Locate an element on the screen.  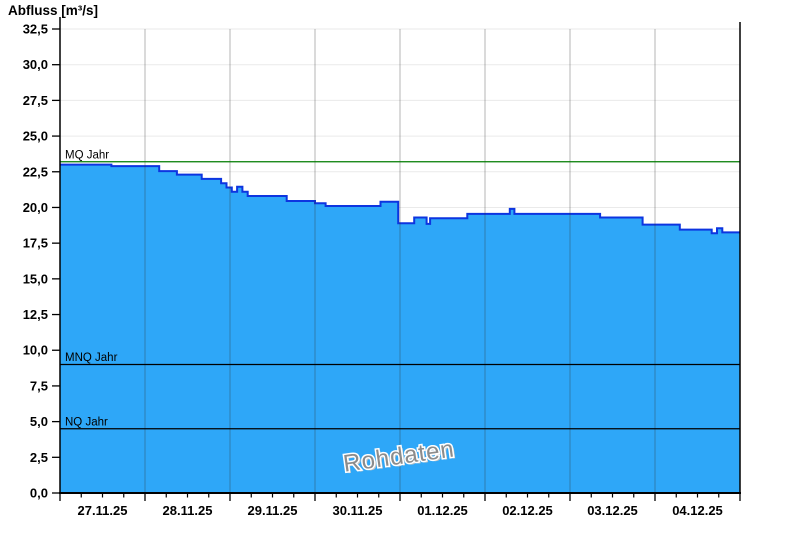
chart-title: Abfluss [m³/s] is located at coordinates (53, 10).